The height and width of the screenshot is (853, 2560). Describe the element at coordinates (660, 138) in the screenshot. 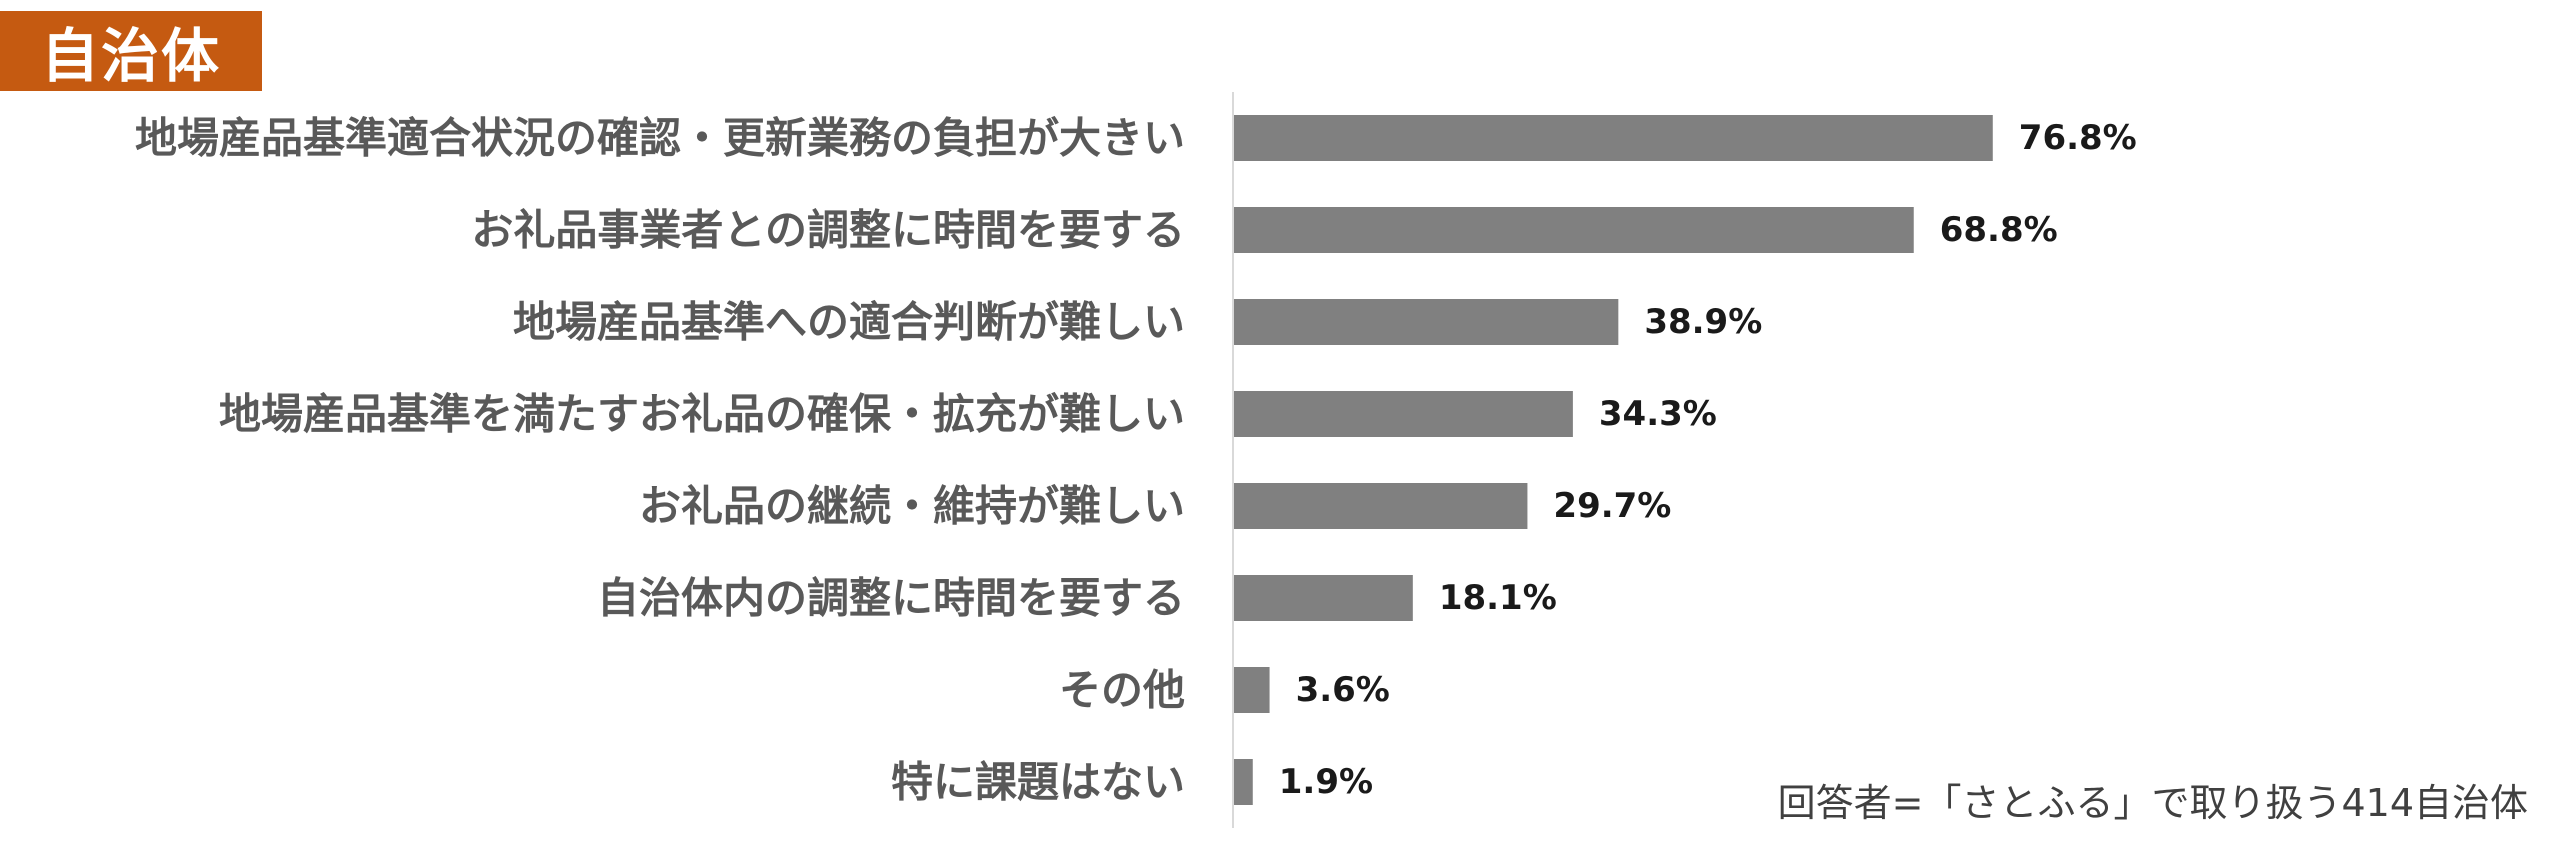

I see `category-label: 地場産品基準適合状況の確認・更新業務の負担が大きい` at that location.